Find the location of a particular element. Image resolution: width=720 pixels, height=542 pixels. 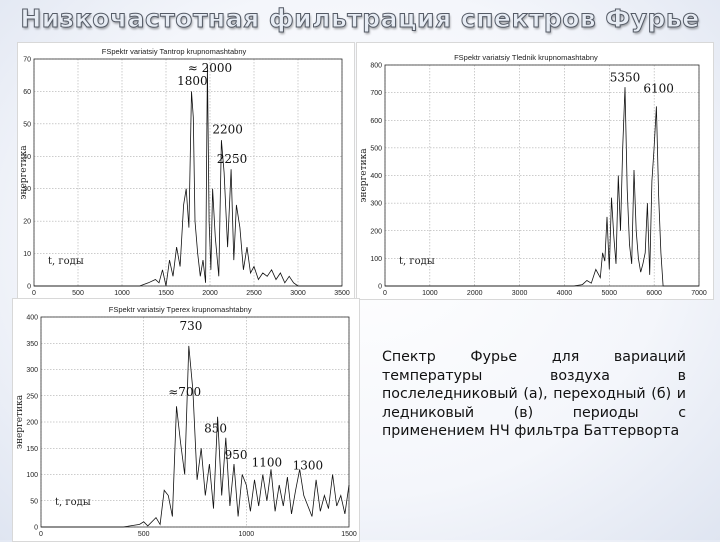

y-tick-label: 60 is located at coordinates (27, 92).